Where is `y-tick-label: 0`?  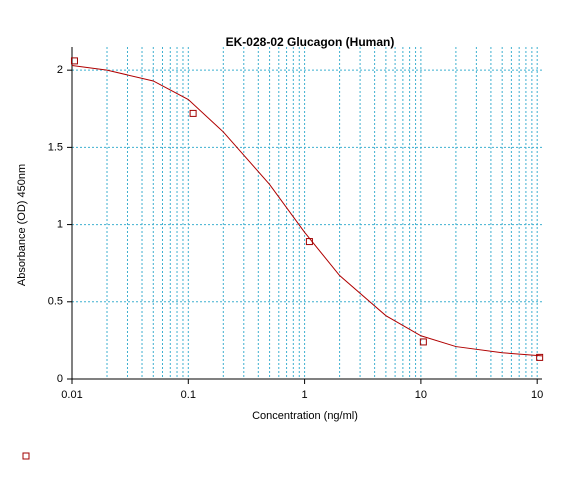
y-tick-label: 0 is located at coordinates (60, 379).